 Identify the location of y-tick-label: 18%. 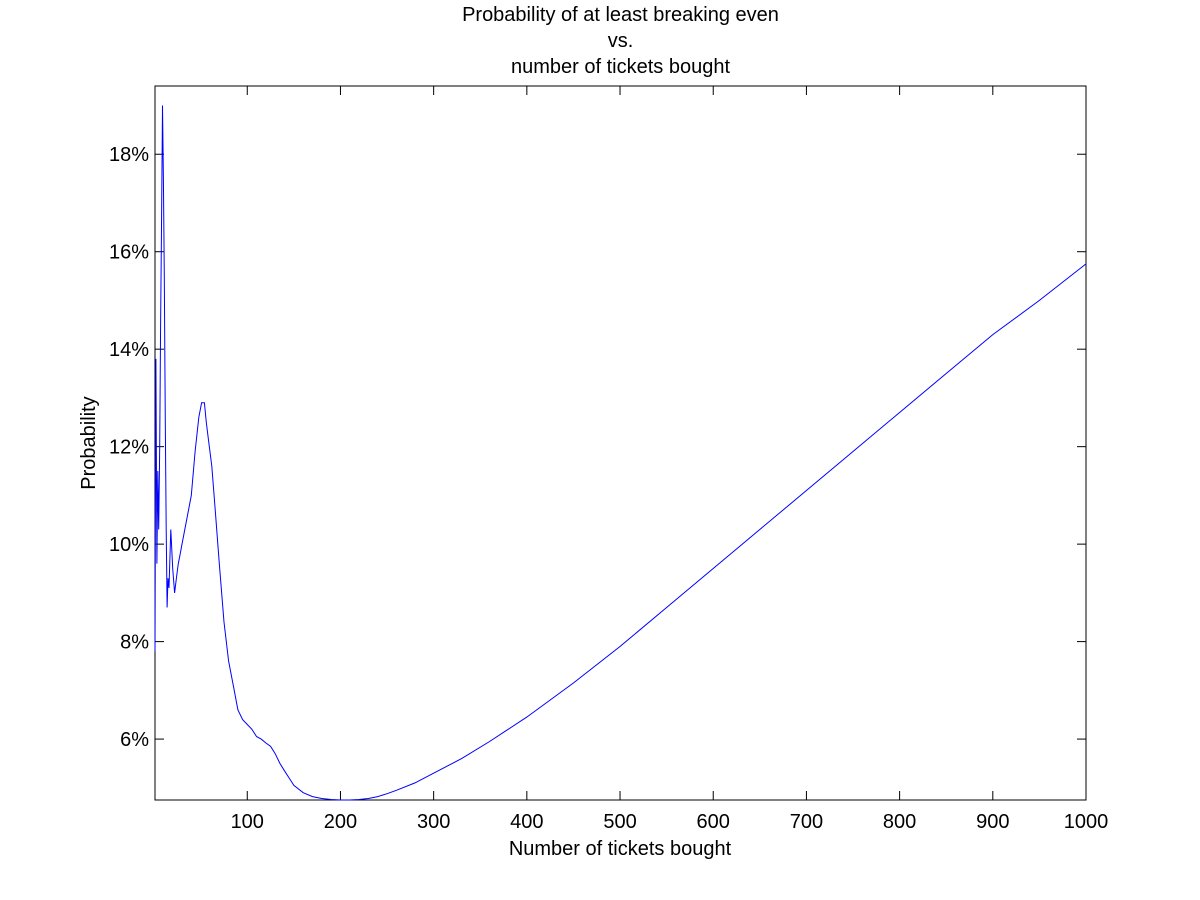
(129, 155).